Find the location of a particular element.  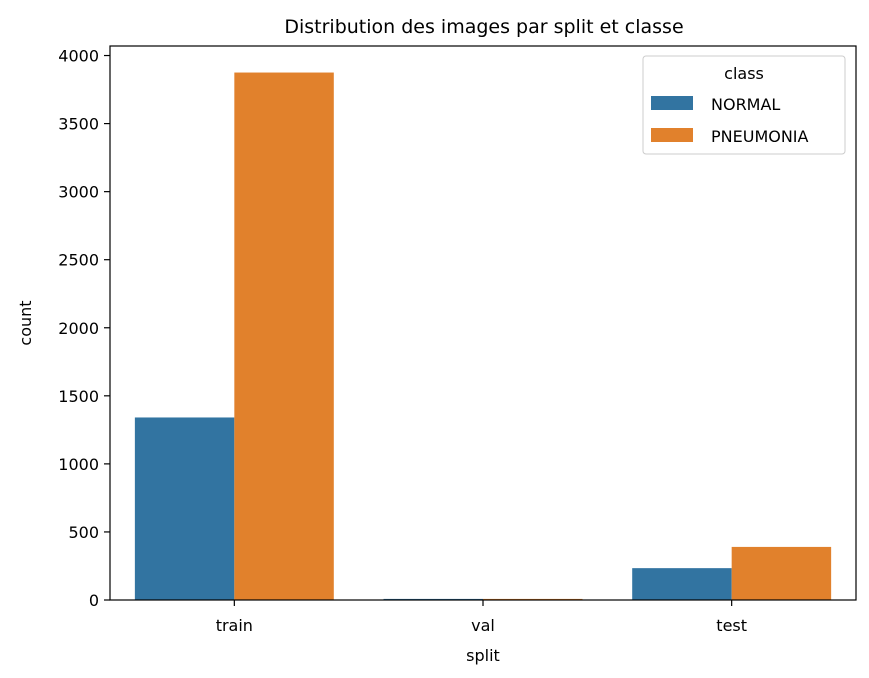

y-tick-label: 1500 is located at coordinates (78, 396).